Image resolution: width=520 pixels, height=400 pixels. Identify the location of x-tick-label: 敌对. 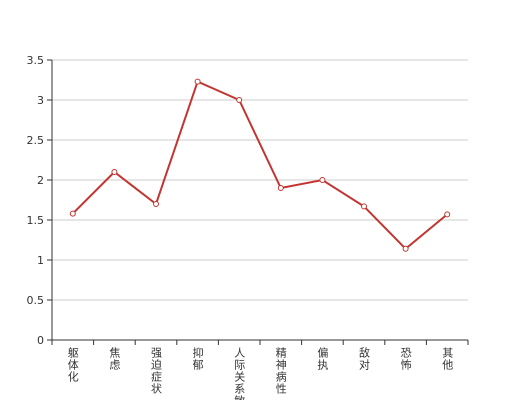
(364, 358).